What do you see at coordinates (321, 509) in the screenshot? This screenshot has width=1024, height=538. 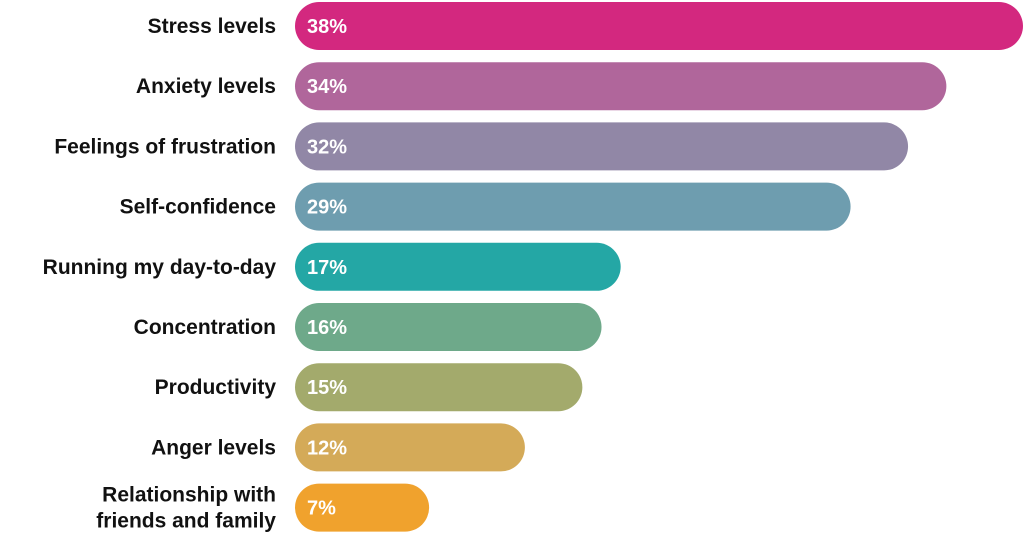 I see `value-label-9: 7%` at bounding box center [321, 509].